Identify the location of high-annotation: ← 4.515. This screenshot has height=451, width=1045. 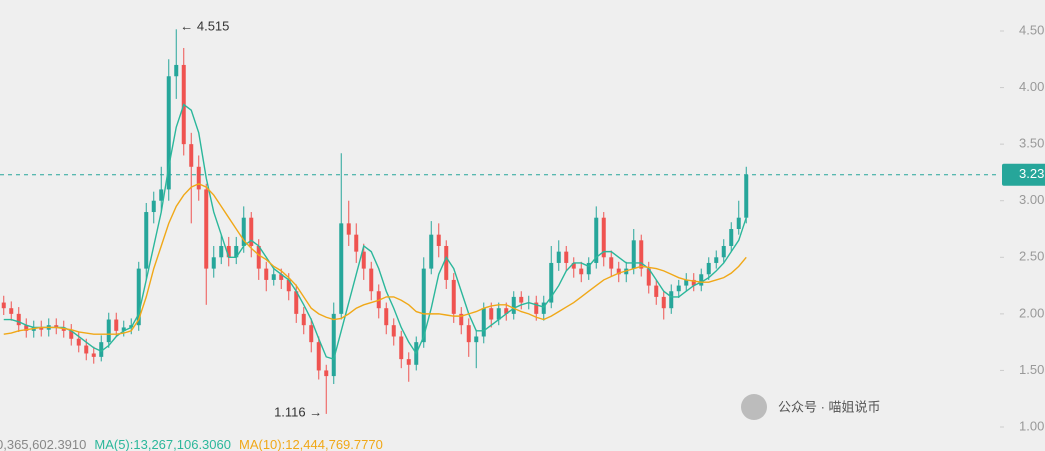
(204, 26).